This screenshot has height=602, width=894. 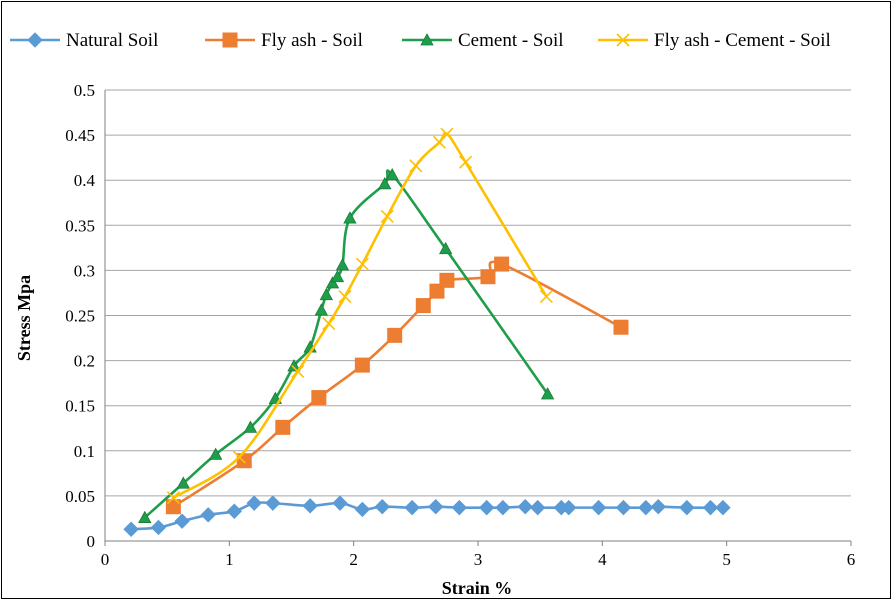 I want to click on y-tick-label: 0.05, so click(x=80, y=496).